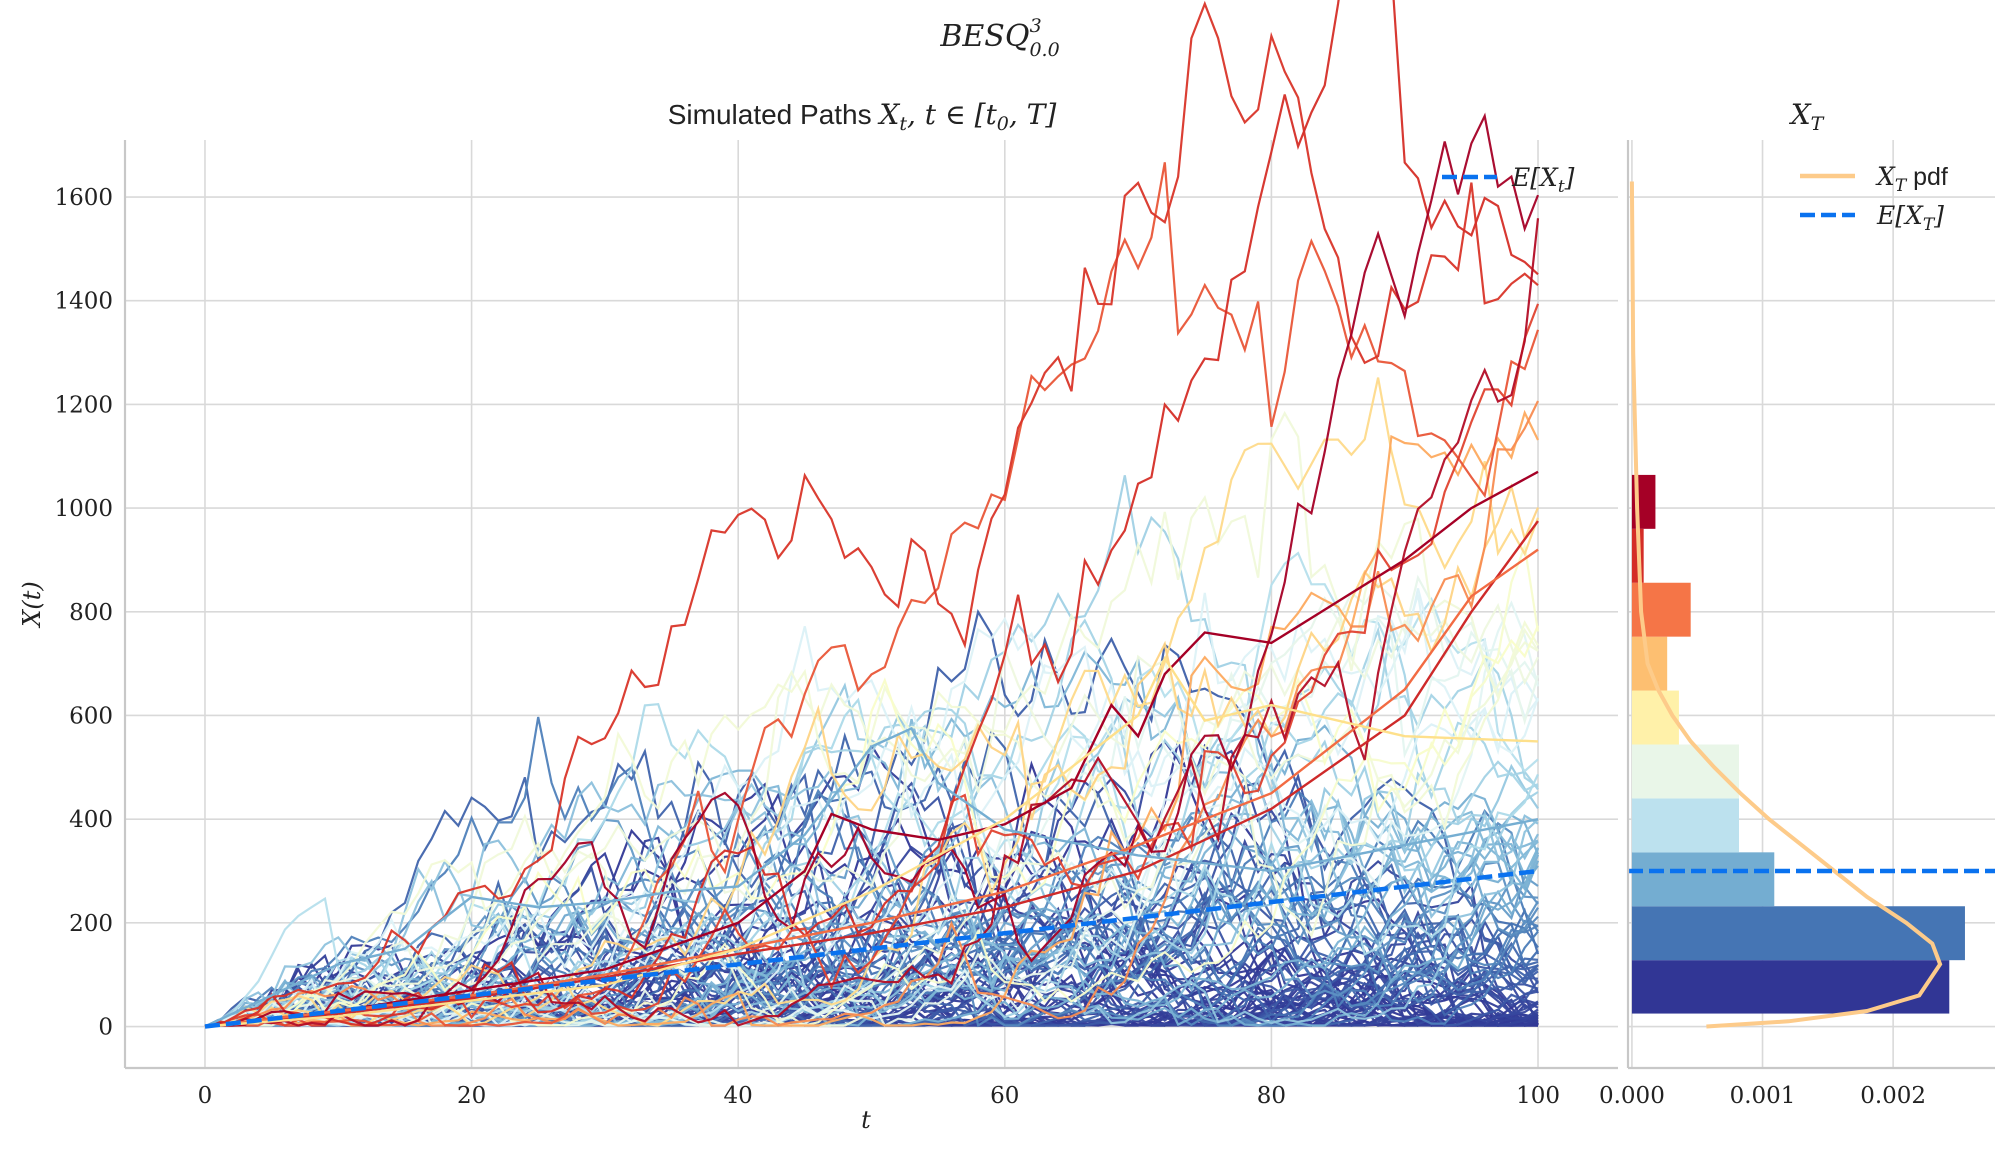 The height and width of the screenshot is (1154, 2003). What do you see at coordinates (738, 1096) in the screenshot?
I see `x-tick-label: 40` at bounding box center [738, 1096].